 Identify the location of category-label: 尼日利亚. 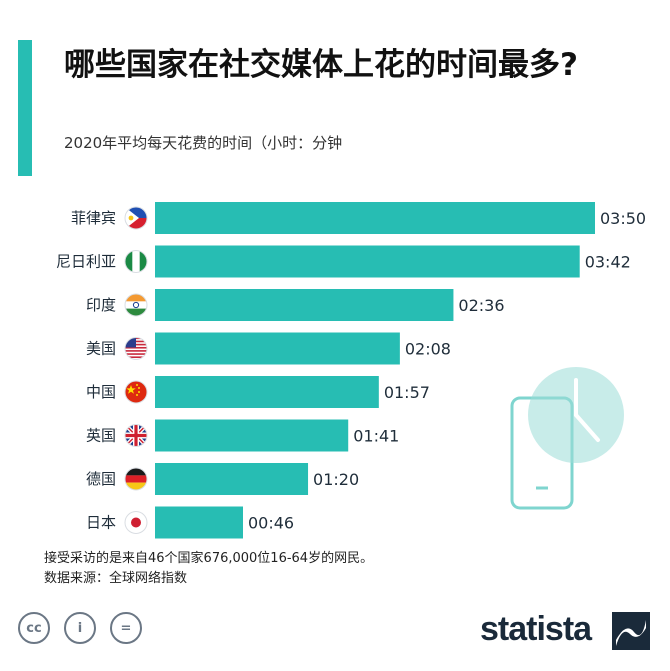
(86, 262).